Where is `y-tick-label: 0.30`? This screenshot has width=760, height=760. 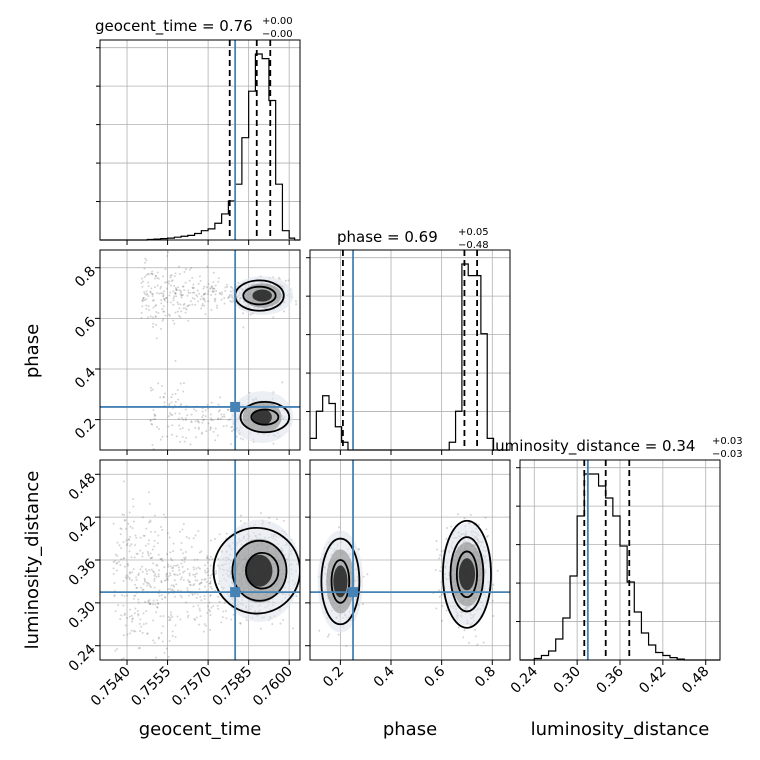
y-tick-label: 0.30 is located at coordinates (82, 615).